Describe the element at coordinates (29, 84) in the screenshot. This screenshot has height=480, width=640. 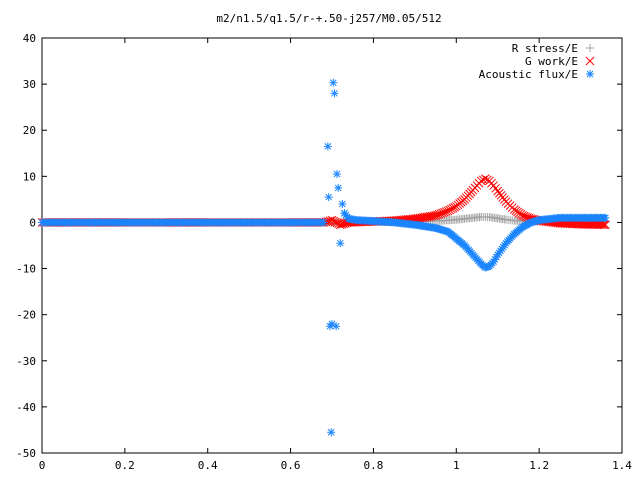
I see `y-tick-label: 30` at that location.